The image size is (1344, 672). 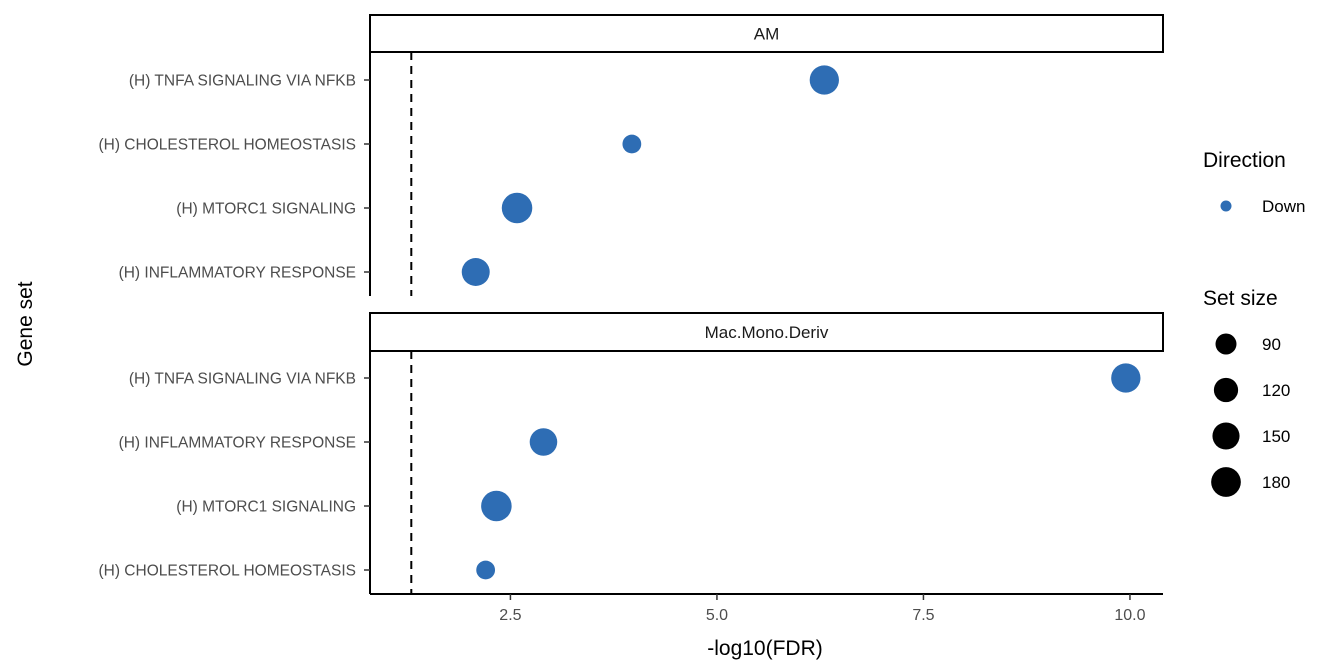 I want to click on x-tick-label: 7.5, so click(x=923, y=615).